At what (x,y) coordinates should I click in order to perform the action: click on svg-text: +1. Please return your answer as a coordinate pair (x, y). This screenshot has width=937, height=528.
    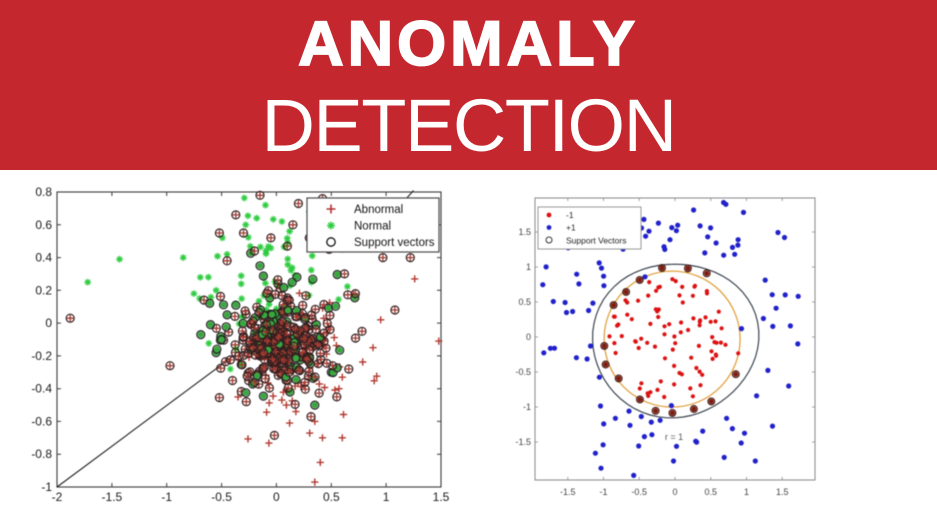
    Looking at the image, I should click on (571, 228).